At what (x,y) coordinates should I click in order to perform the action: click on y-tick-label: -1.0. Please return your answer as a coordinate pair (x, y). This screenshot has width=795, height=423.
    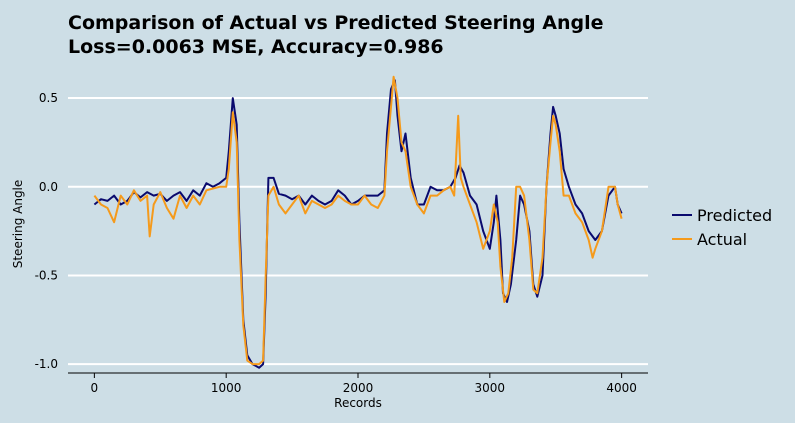
    Looking at the image, I should click on (46, 364).